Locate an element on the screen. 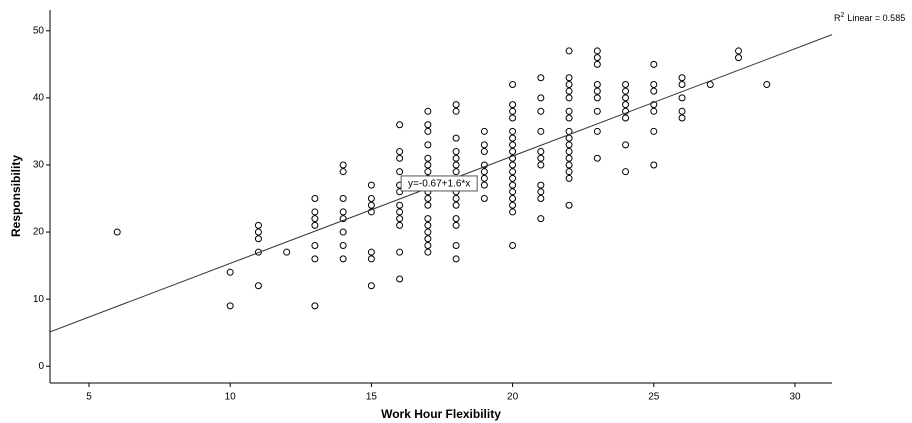 This screenshot has width=912, height=423. y-axis-title: Responsibility is located at coordinates (16, 196).